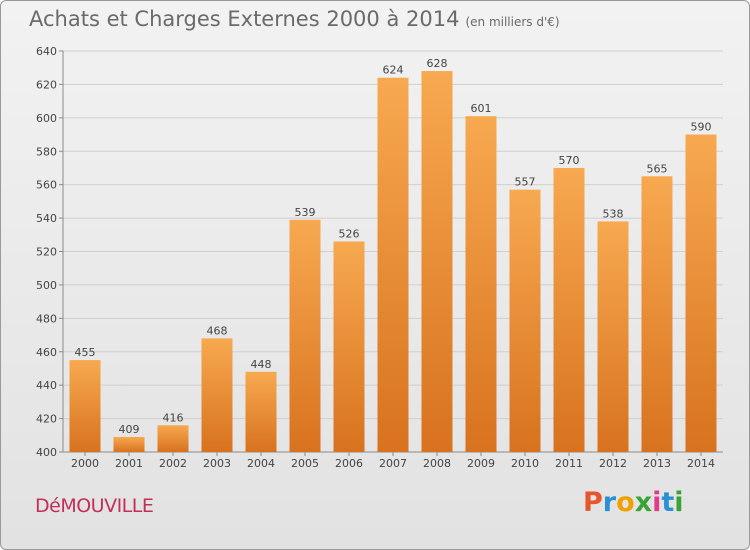  What do you see at coordinates (46, 84) in the screenshot?
I see `y-tick-label: 620` at bounding box center [46, 84].